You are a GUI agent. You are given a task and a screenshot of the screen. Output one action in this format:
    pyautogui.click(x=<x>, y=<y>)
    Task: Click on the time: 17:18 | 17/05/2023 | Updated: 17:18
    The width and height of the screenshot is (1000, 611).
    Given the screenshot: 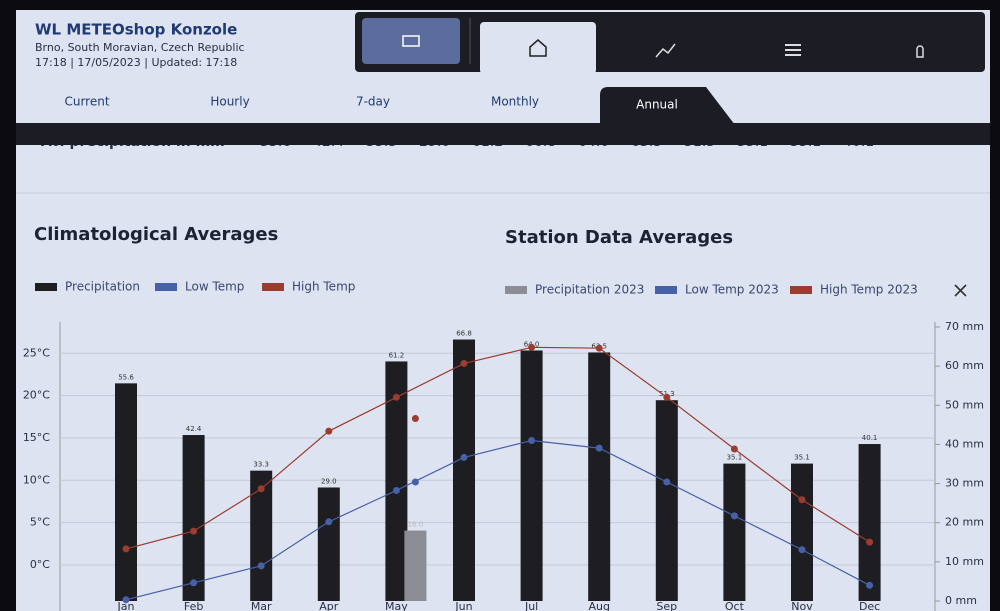 What is the action you would take?
    pyautogui.click(x=136, y=62)
    